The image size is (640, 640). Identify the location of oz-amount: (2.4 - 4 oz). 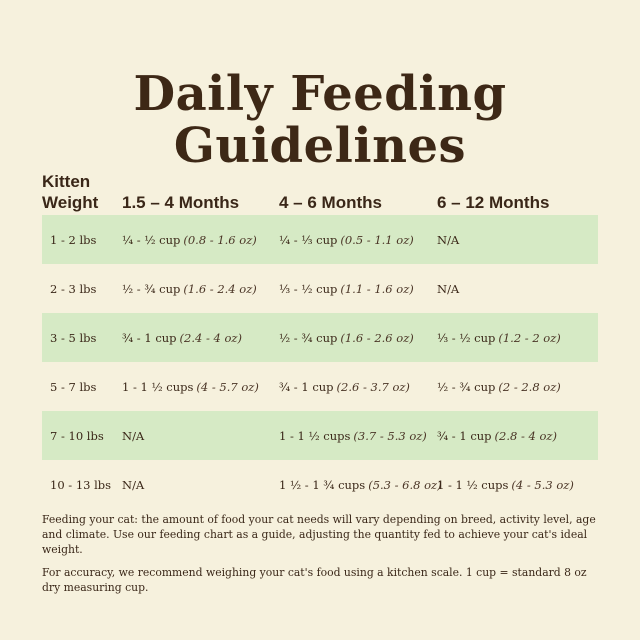
(210, 337).